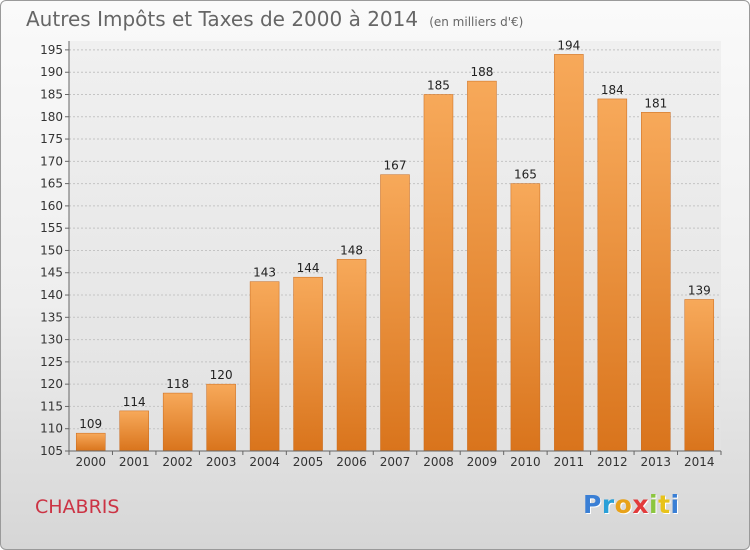 Image resolution: width=750 pixels, height=550 pixels. Describe the element at coordinates (77, 507) in the screenshot. I see `commune-name: CHABRIS` at that location.